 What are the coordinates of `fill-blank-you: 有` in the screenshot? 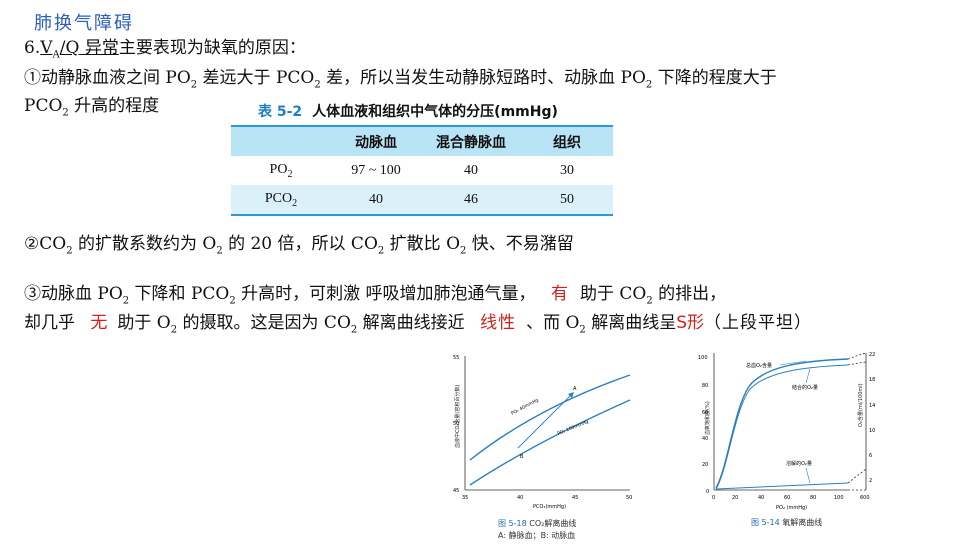 It's located at (559, 294).